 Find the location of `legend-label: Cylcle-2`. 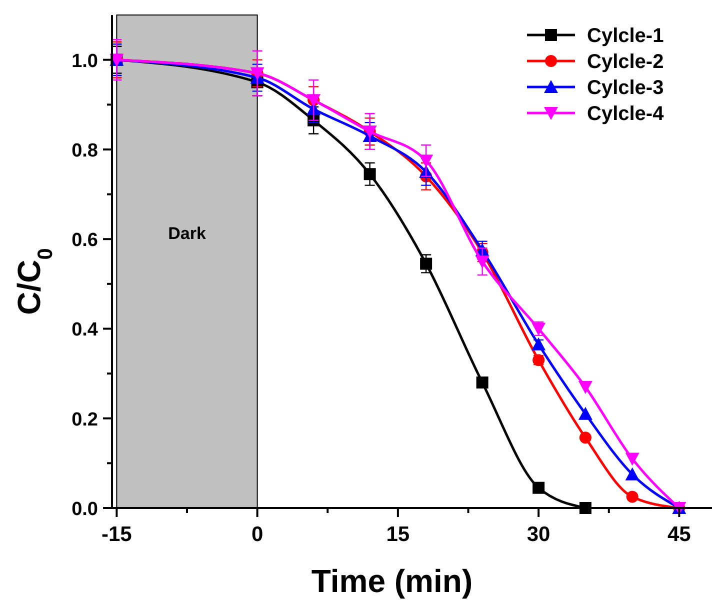

legend-label: Cylcle-2 is located at coordinates (625, 62).